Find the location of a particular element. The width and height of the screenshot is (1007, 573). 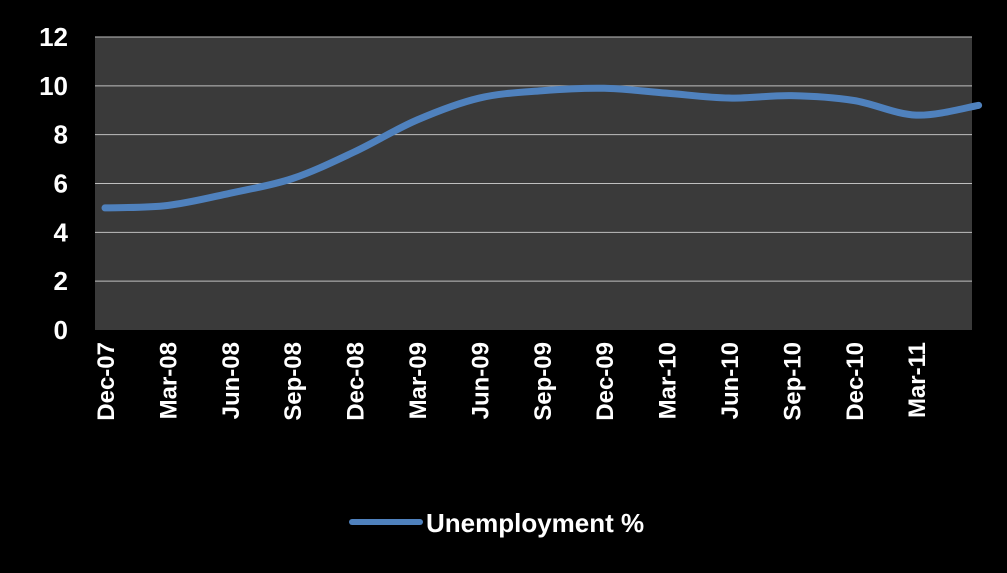

x-tick-label: Jun-09 is located at coordinates (480, 380).